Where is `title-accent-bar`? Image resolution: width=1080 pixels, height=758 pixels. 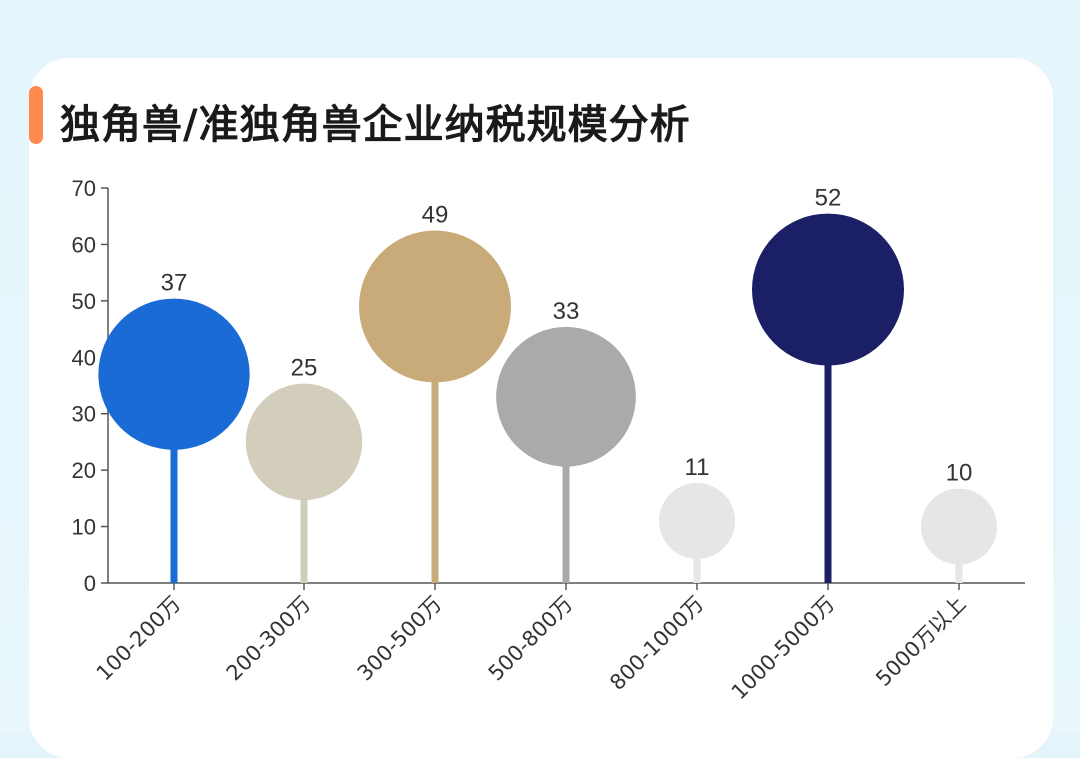 title-accent-bar is located at coordinates (36, 115).